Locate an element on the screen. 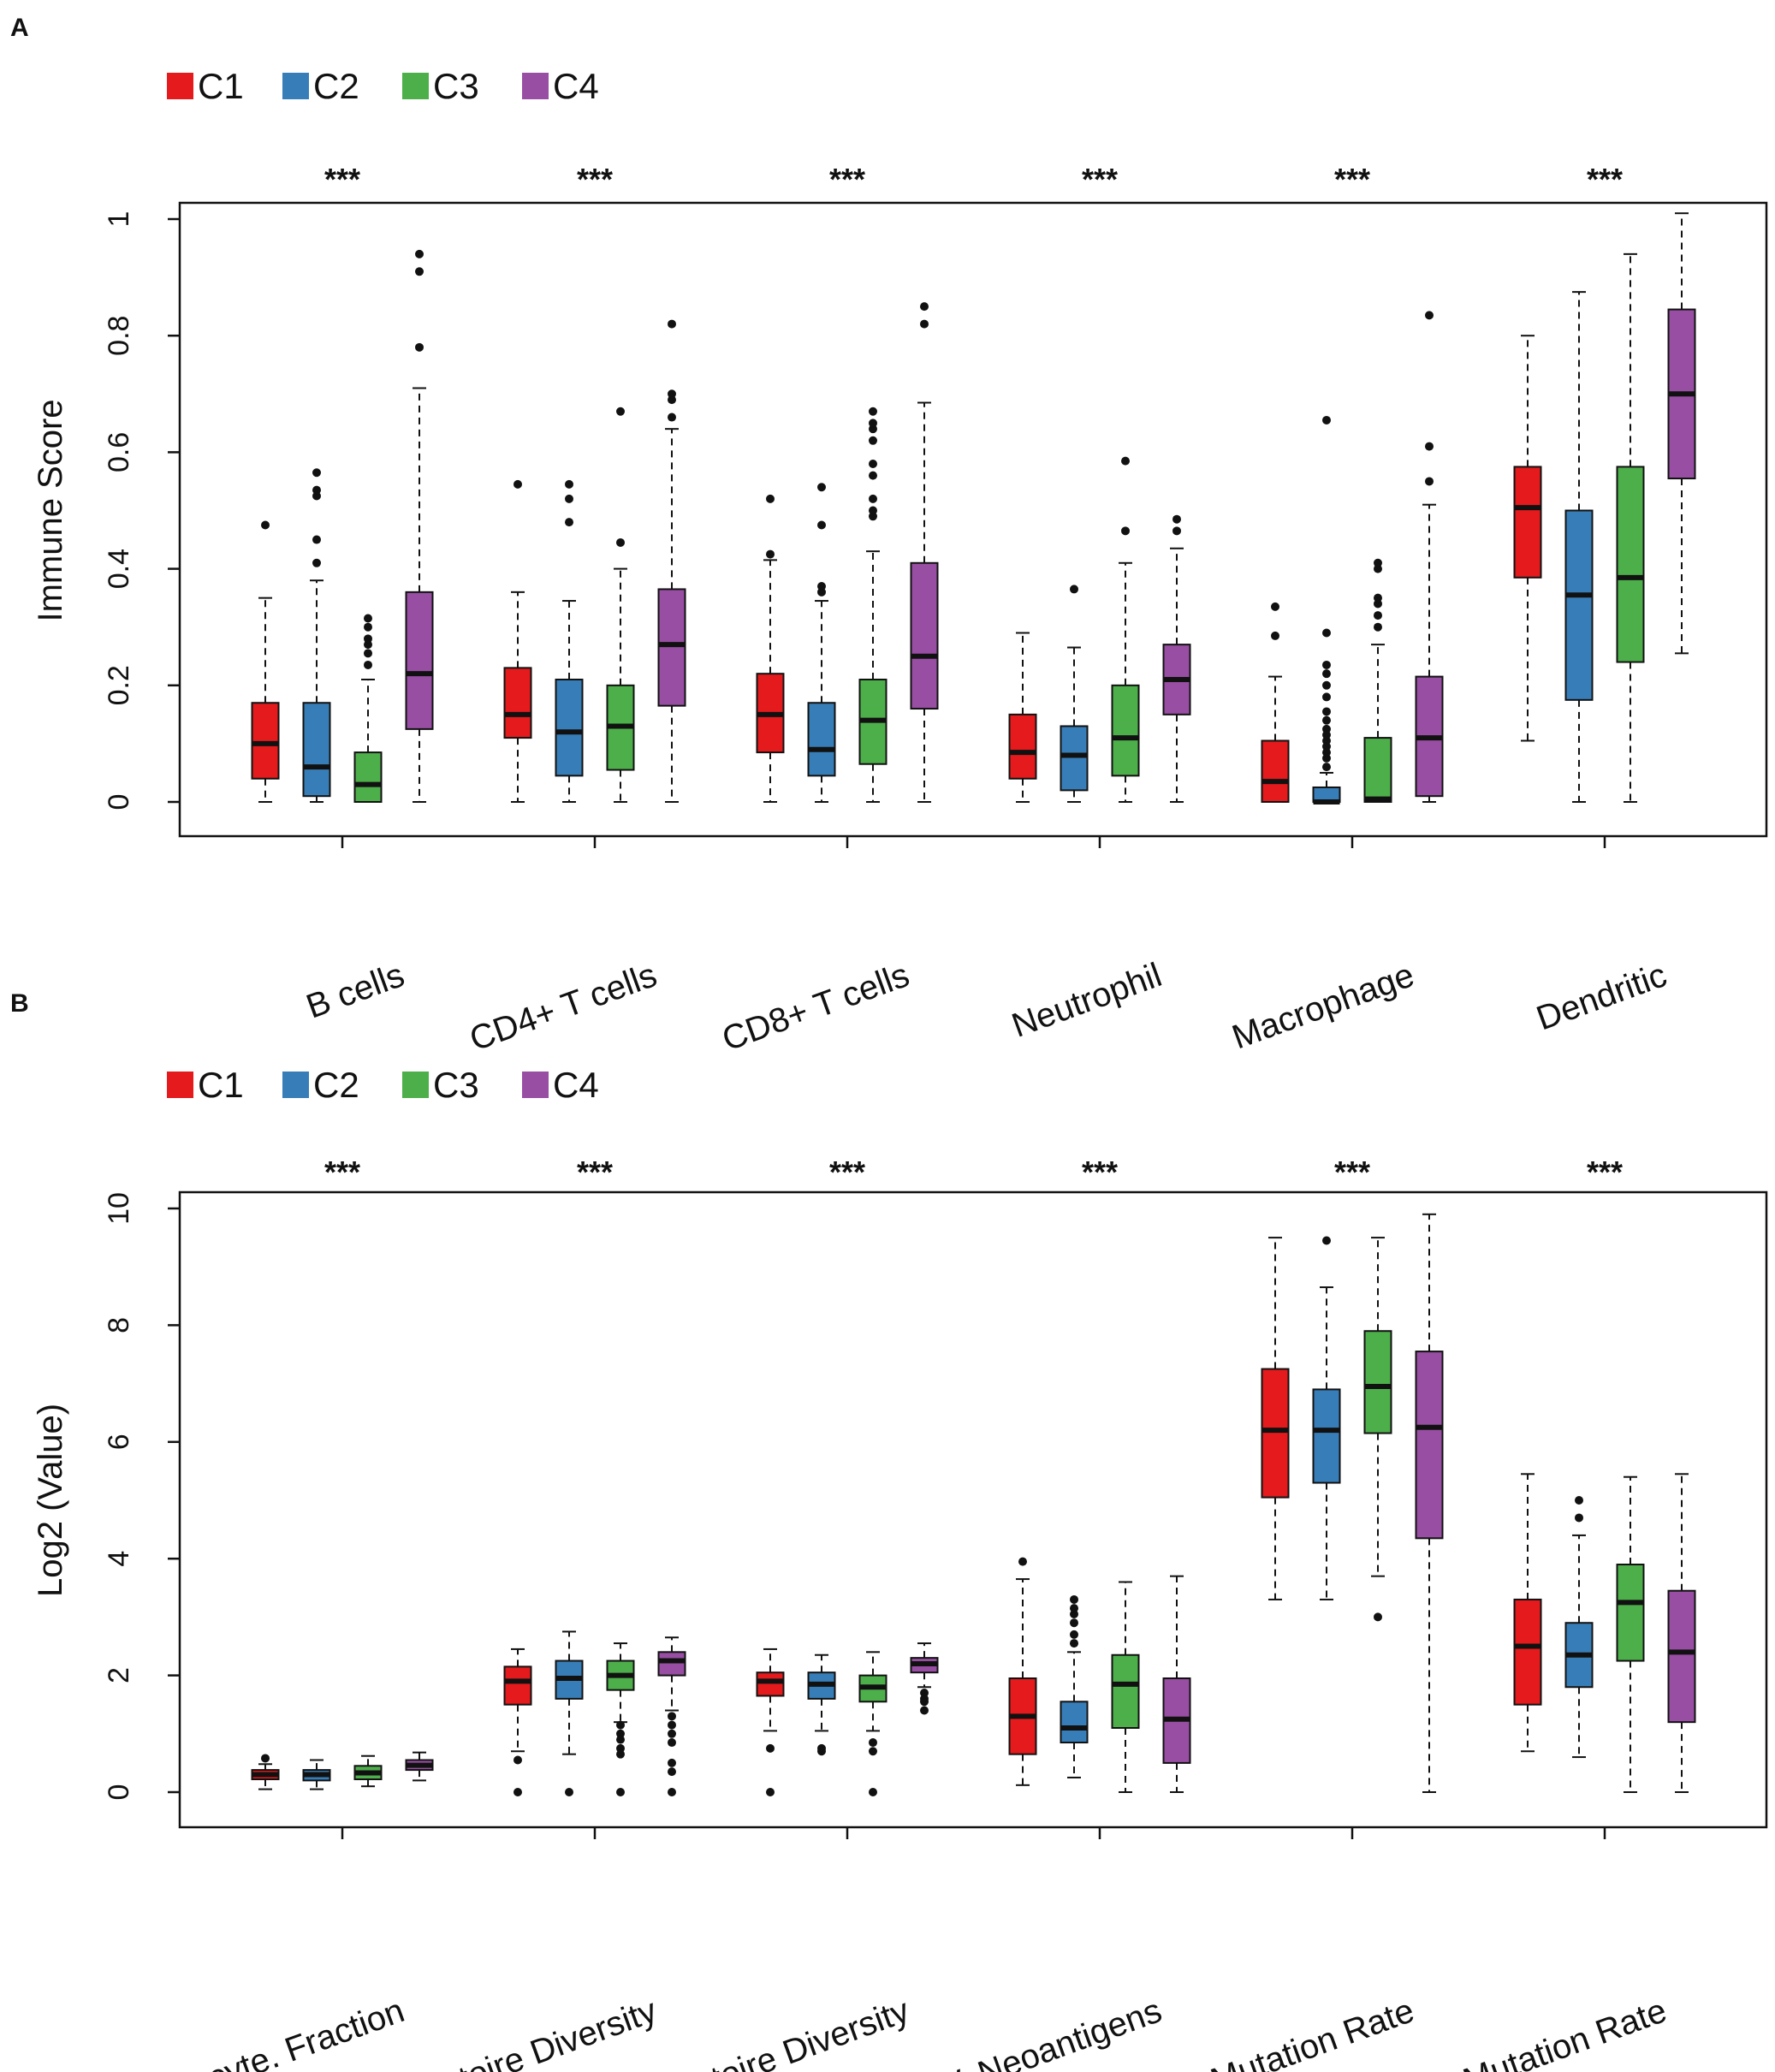 The image size is (1775, 2072). legend-swatch-c4 is located at coordinates (535, 86).